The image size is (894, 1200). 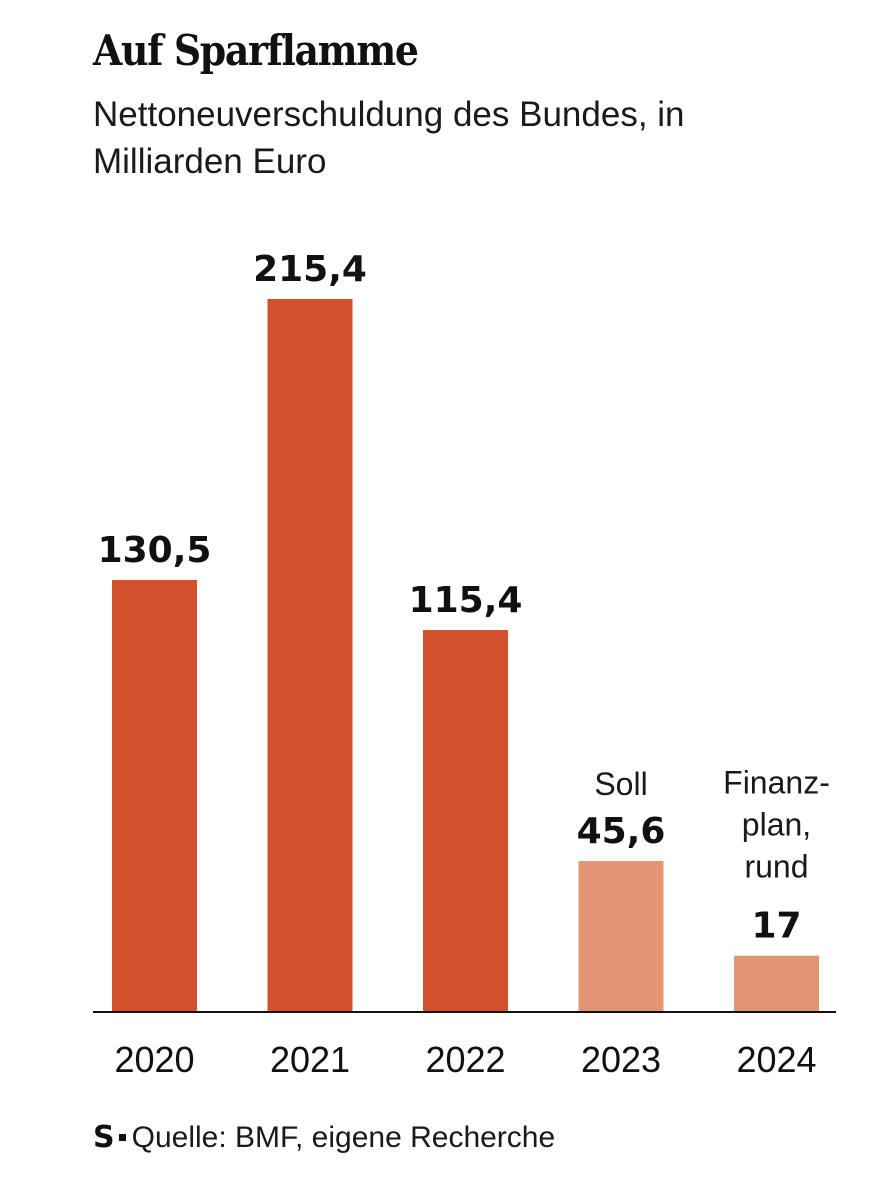 What do you see at coordinates (465, 1059) in the screenshot?
I see `x-tick-2022: 2022` at bounding box center [465, 1059].